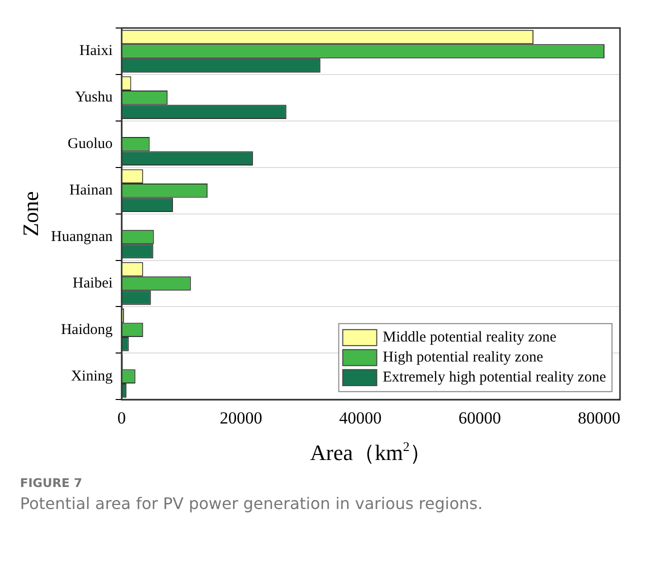 This screenshot has height=574, width=648. Describe the element at coordinates (252, 503) in the screenshot. I see `text: Potential area for PV power generation in various regions.` at that location.